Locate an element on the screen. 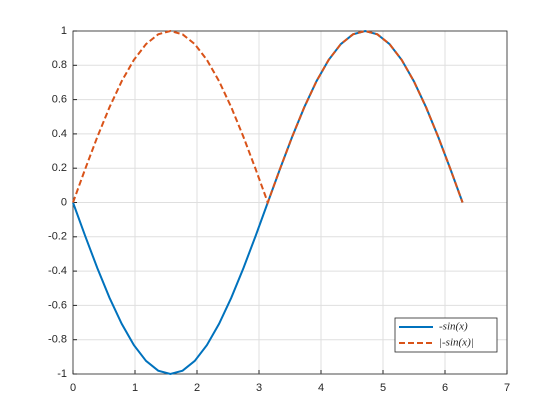 The image size is (560, 420). y-tick-label: 1 is located at coordinates (64, 31).